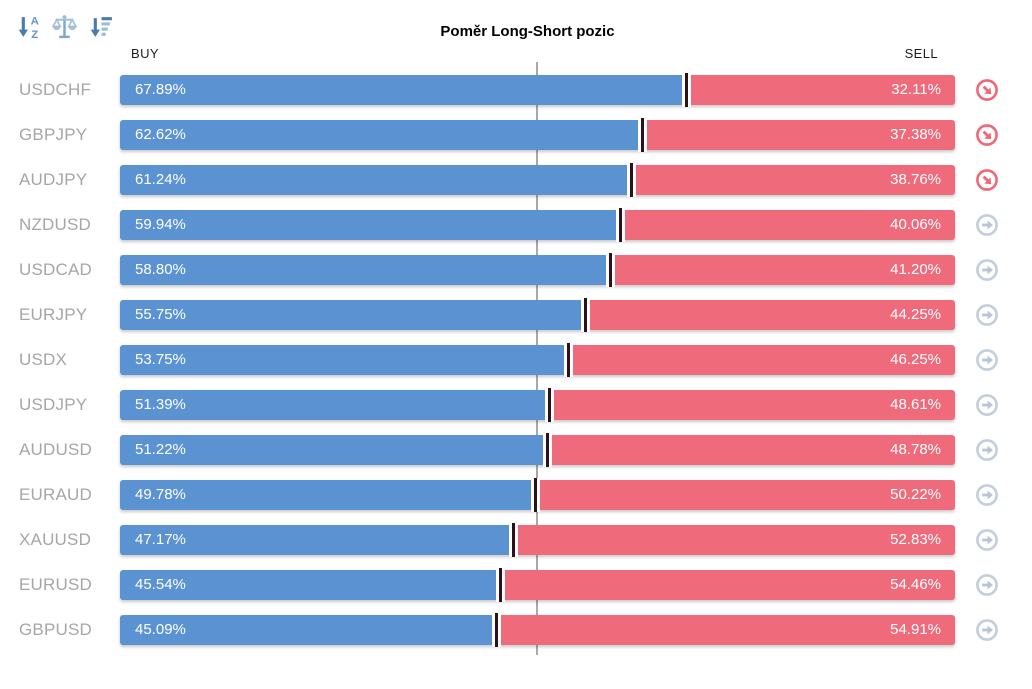 This screenshot has width=1032, height=689. Describe the element at coordinates (35, 21) in the screenshot. I see `svg-text: A` at that location.